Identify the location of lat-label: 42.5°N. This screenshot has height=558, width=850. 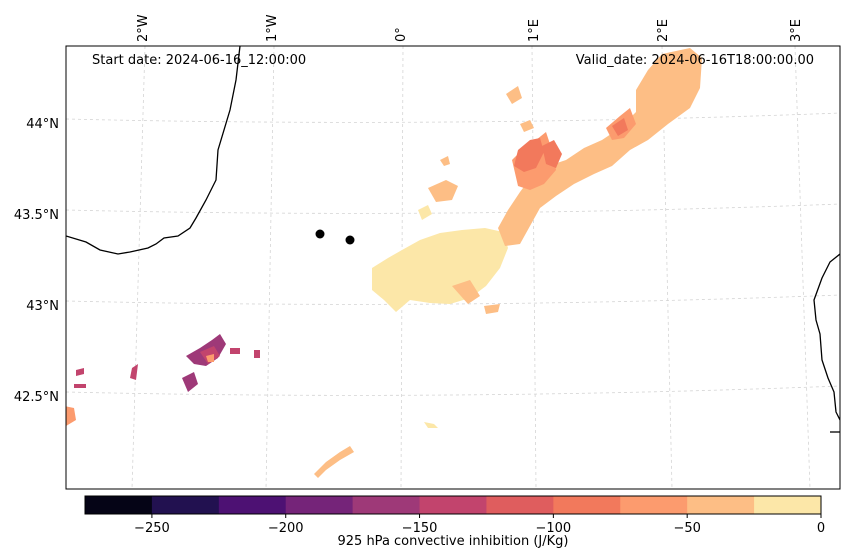
(36, 397).